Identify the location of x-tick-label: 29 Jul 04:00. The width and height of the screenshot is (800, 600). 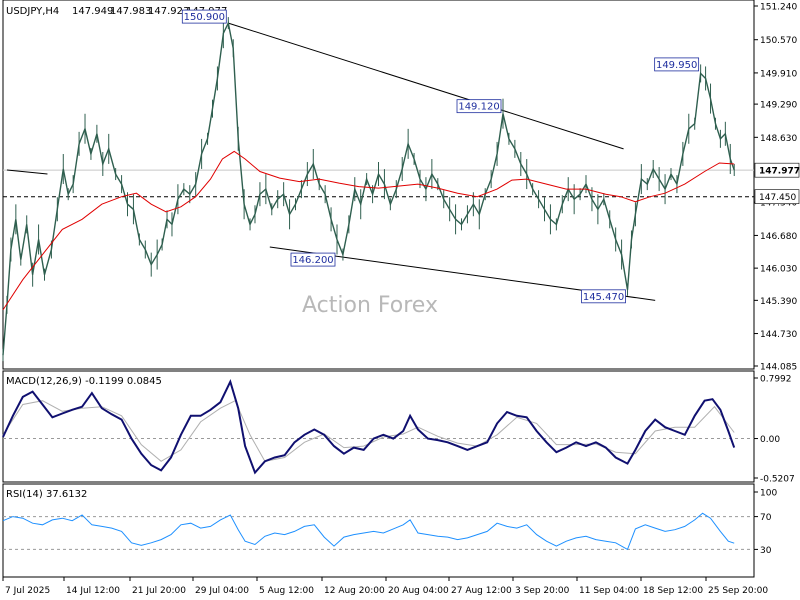
(222, 591).